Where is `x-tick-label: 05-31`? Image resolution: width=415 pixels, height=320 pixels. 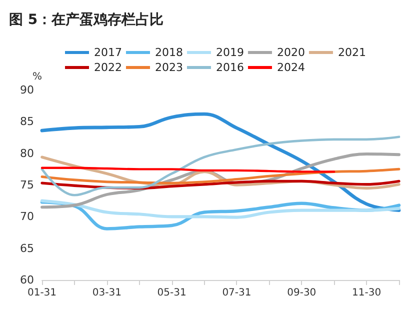
x-tick-label: 05-31 is located at coordinates (171, 293).